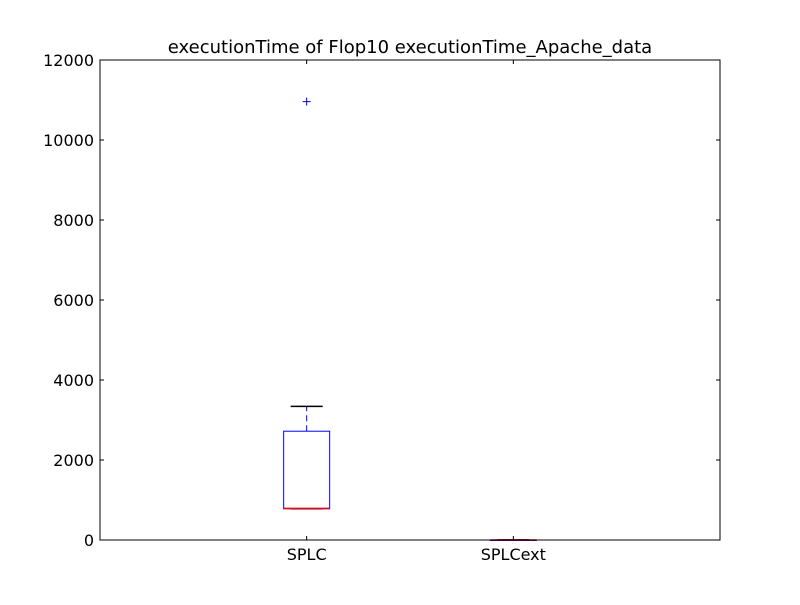  I want to click on y-tick-label: 10000, so click(68, 140).